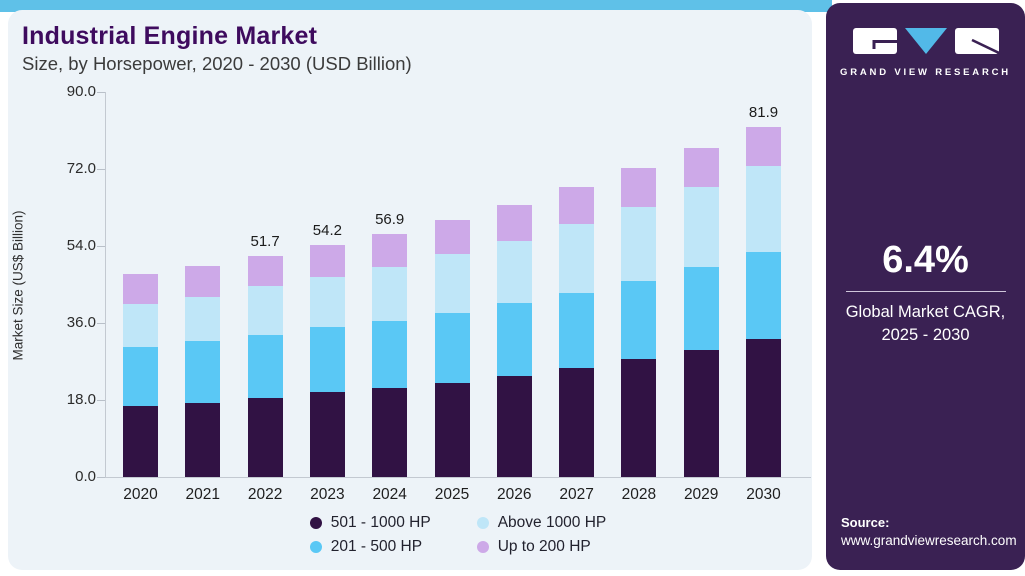  Describe the element at coordinates (763, 112) in the screenshot. I see `bar-value-label: 81.9` at that location.